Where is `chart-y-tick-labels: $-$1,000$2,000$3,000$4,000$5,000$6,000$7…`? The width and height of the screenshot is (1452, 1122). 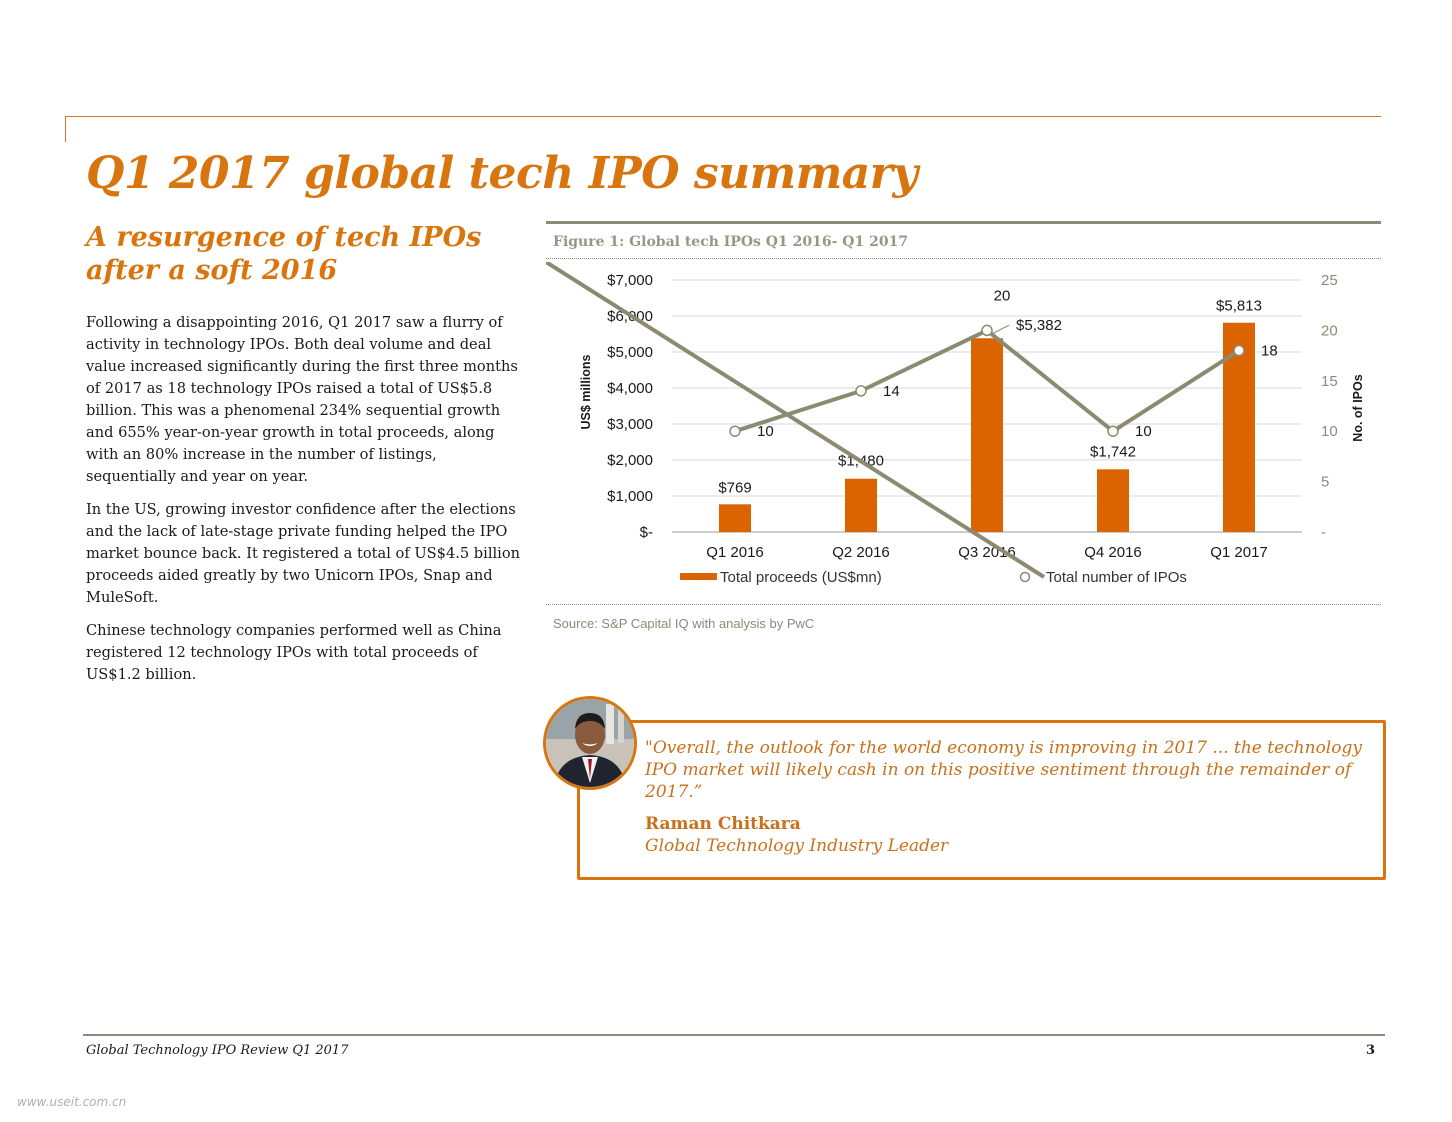 chart-y-tick-labels: $-$1,000$2,000$3,000$4,000$5,000$6,000$7… is located at coordinates (630, 406).